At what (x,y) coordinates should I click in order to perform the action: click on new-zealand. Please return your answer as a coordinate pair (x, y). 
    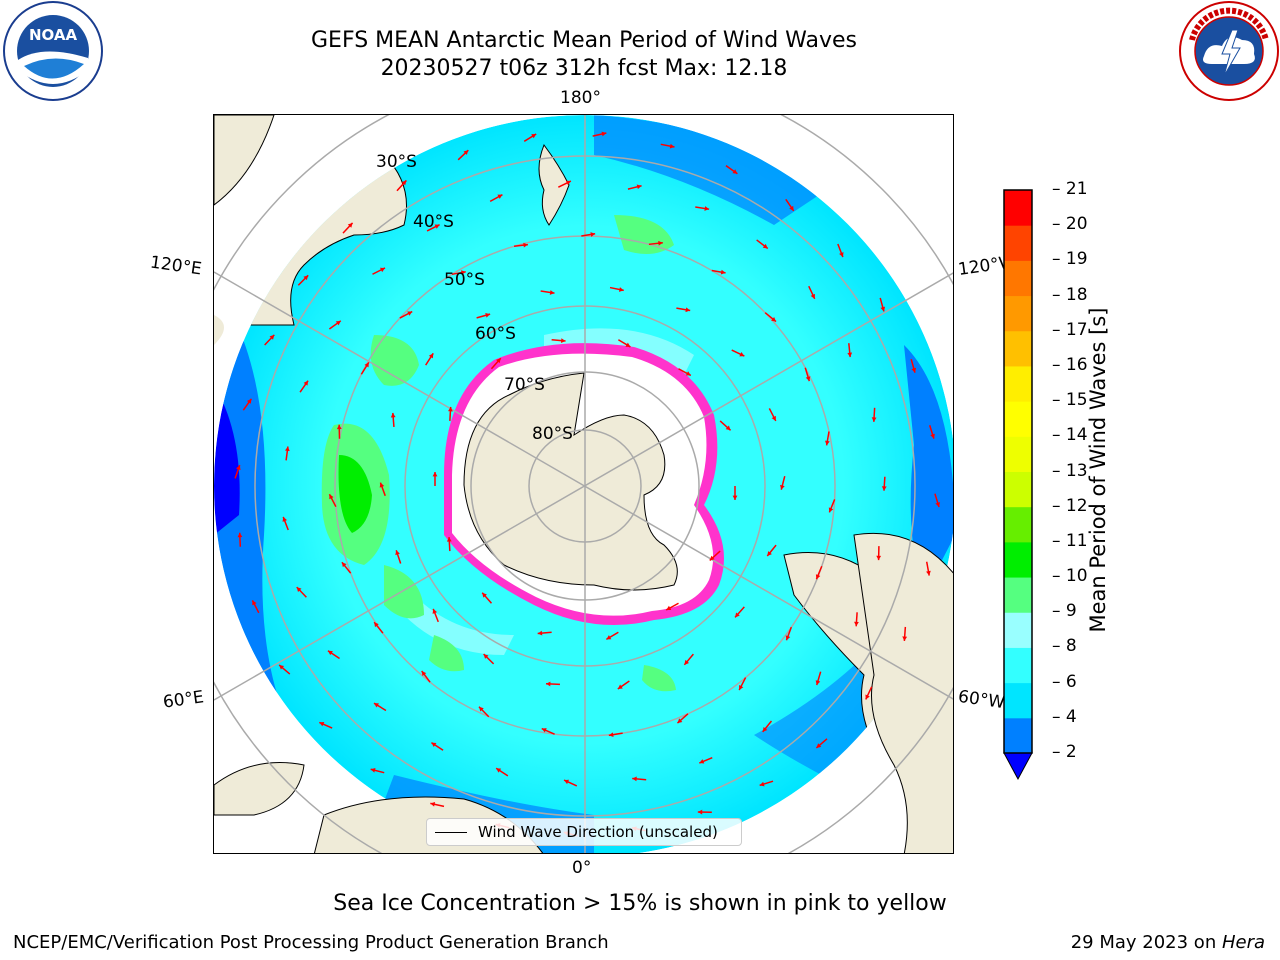
    Looking at the image, I should click on (554, 184).